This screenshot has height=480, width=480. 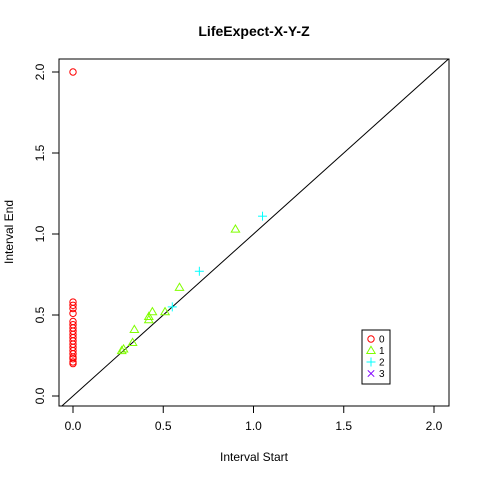 I want to click on y-tick-label: 0.0, so click(x=40, y=395).